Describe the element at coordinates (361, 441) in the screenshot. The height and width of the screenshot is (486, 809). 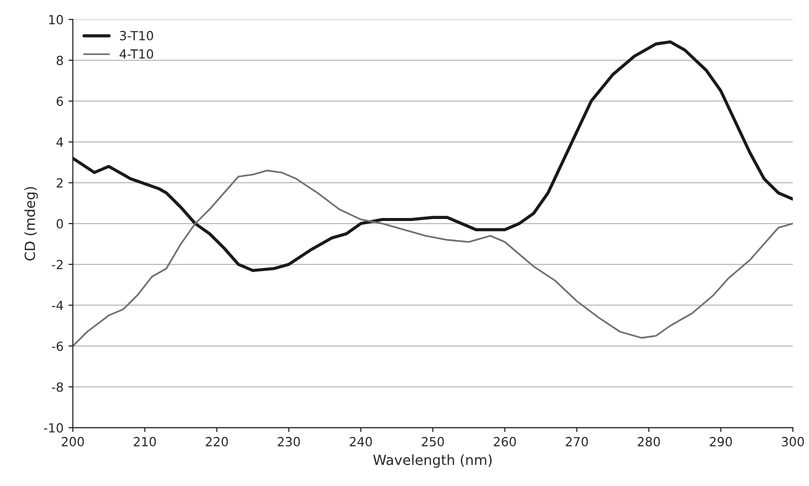
I see `x-tick-label: 240` at that location.